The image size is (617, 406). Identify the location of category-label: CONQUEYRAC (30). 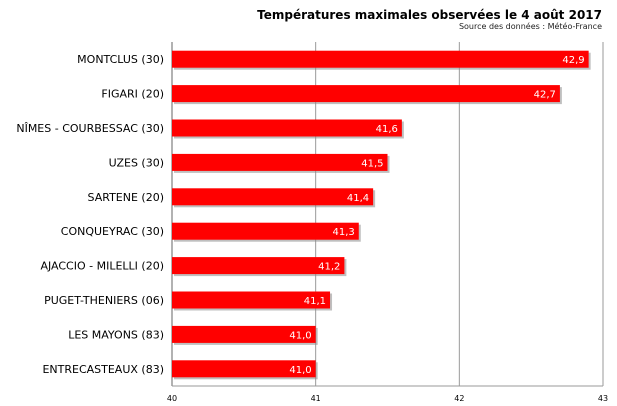
(112, 231).